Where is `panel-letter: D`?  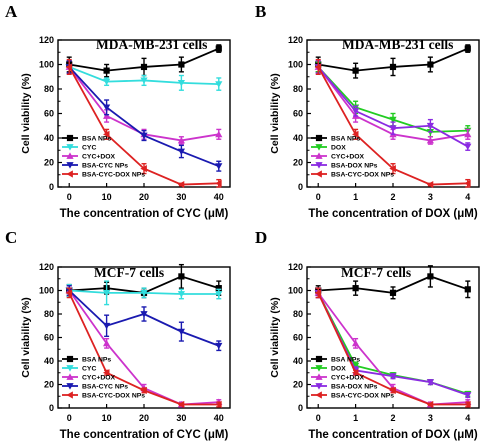
panel-letter: D is located at coordinates (261, 237).